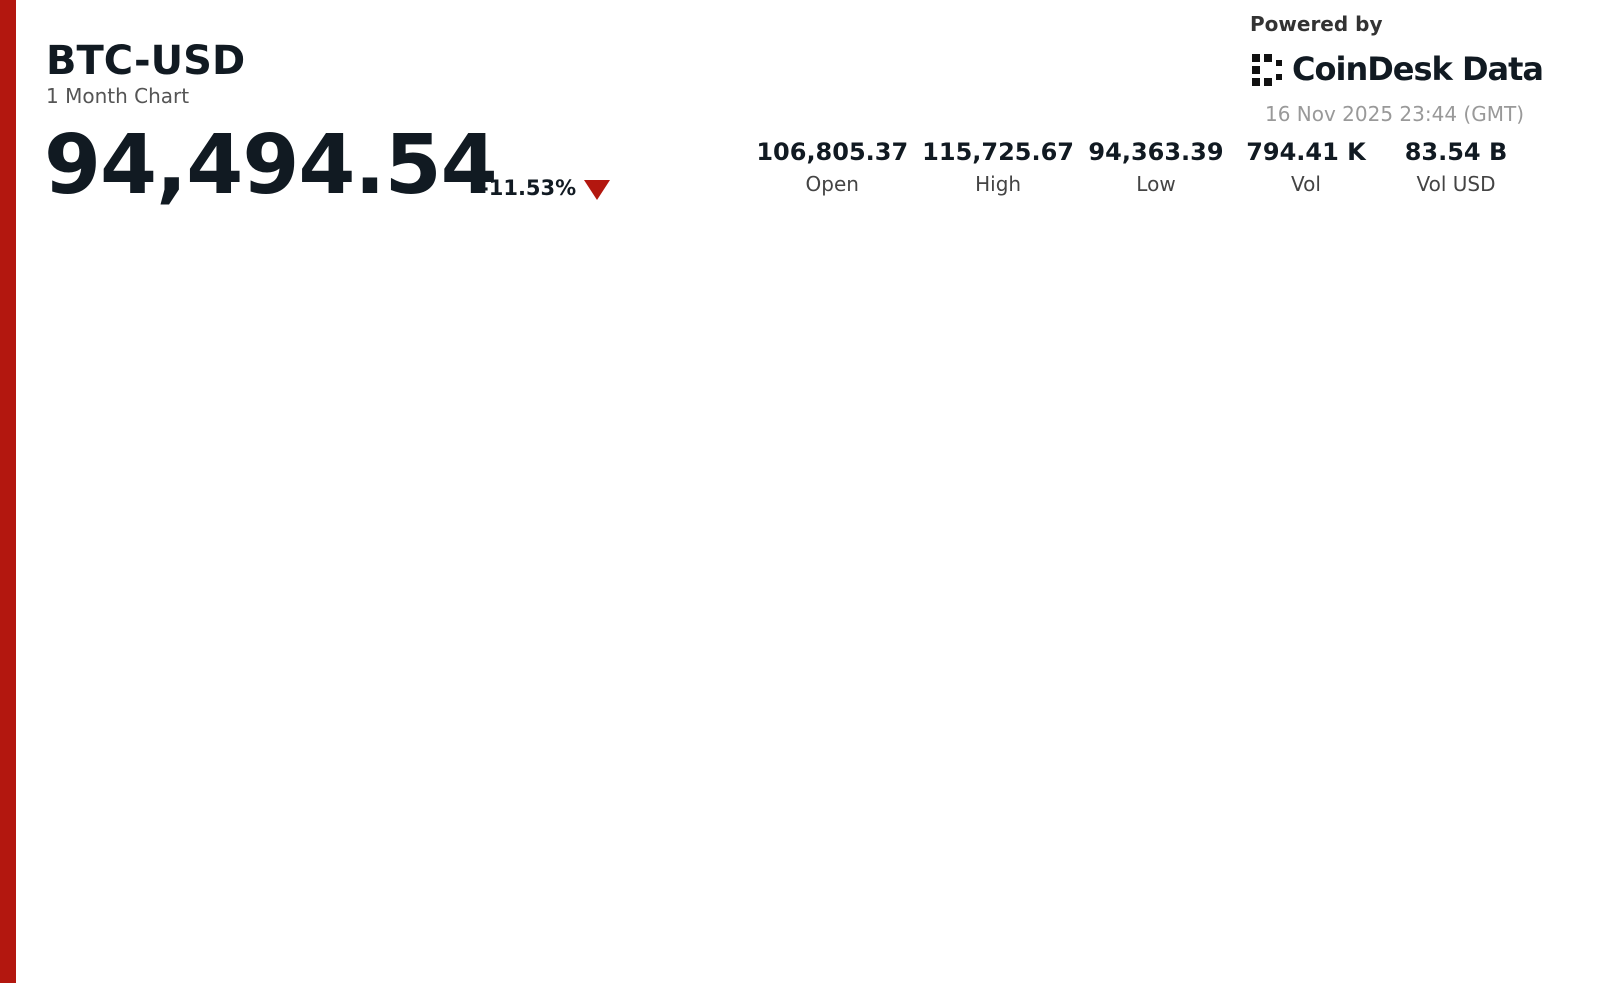 The width and height of the screenshot is (1600, 983). I want to click on stat-label: Vol, so click(1306, 184).